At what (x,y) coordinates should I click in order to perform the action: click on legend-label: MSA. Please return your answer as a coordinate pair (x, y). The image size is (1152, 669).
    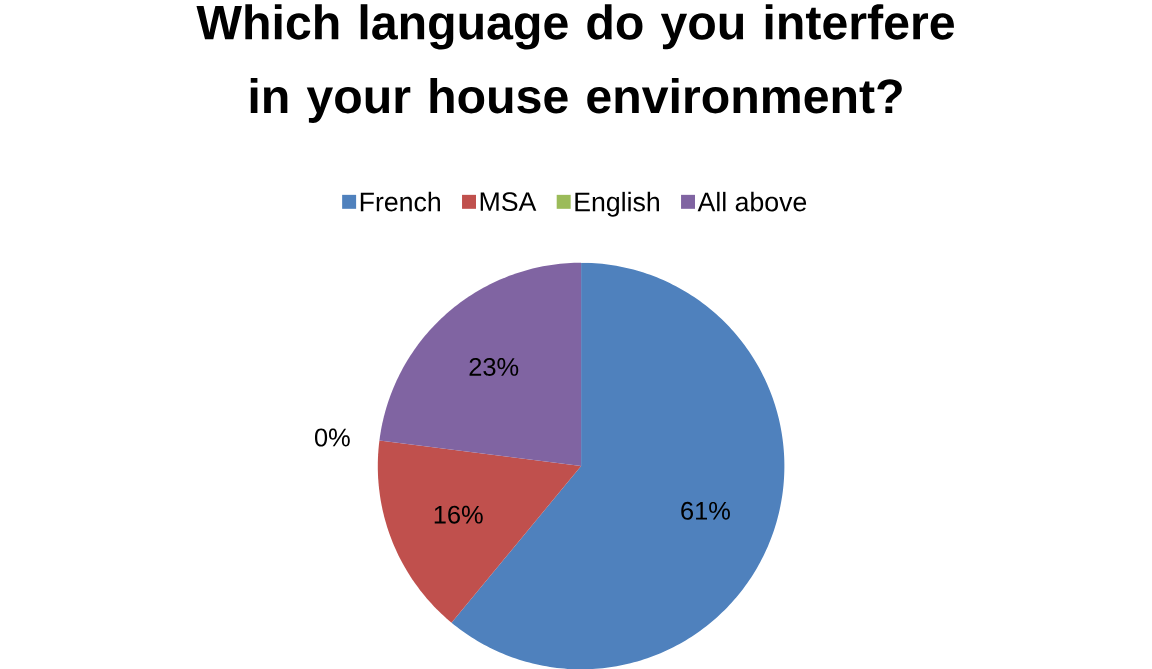
    Looking at the image, I should click on (508, 201).